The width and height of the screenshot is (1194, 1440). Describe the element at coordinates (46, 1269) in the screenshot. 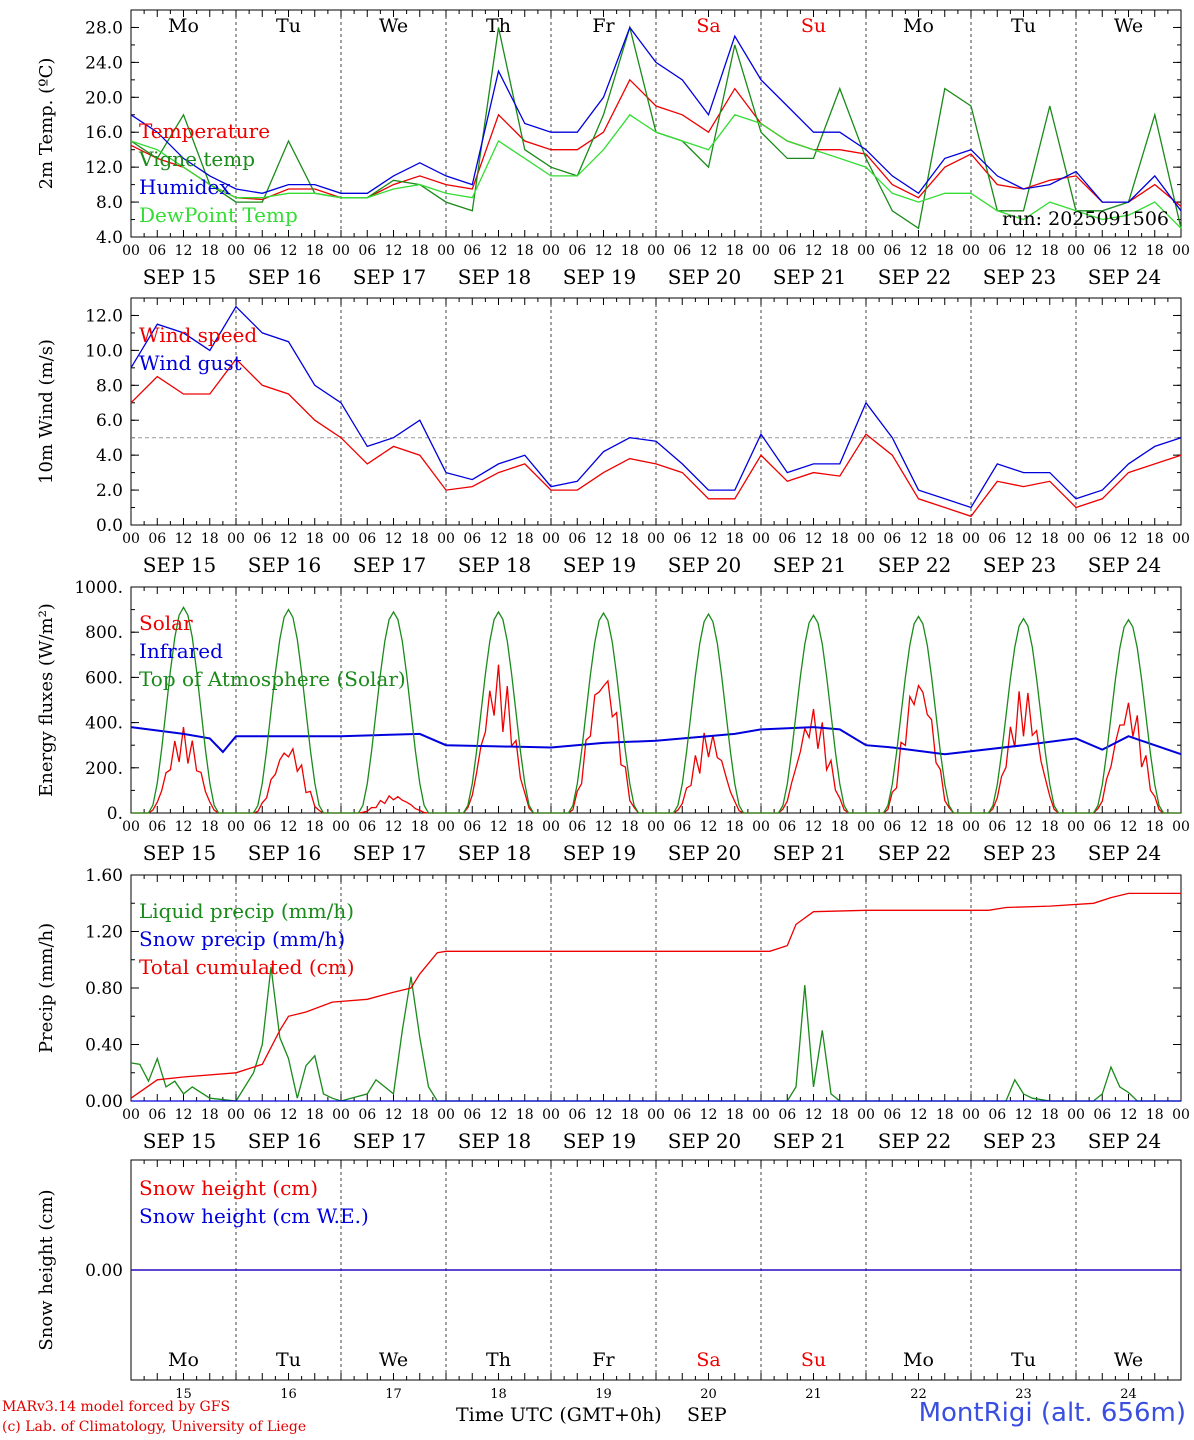

I see `y-axis-label: Snow height (cm)` at that location.